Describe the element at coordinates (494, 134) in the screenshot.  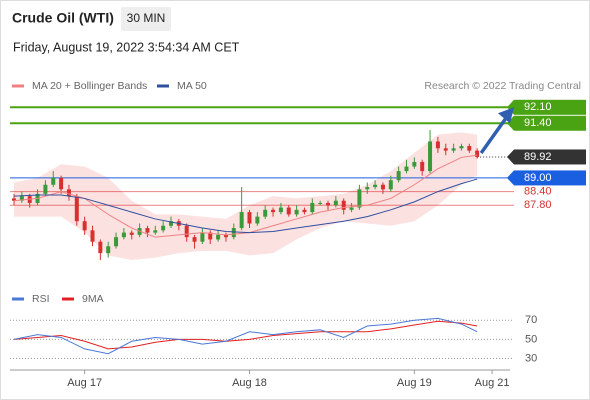
I see `projection-arrow` at that location.